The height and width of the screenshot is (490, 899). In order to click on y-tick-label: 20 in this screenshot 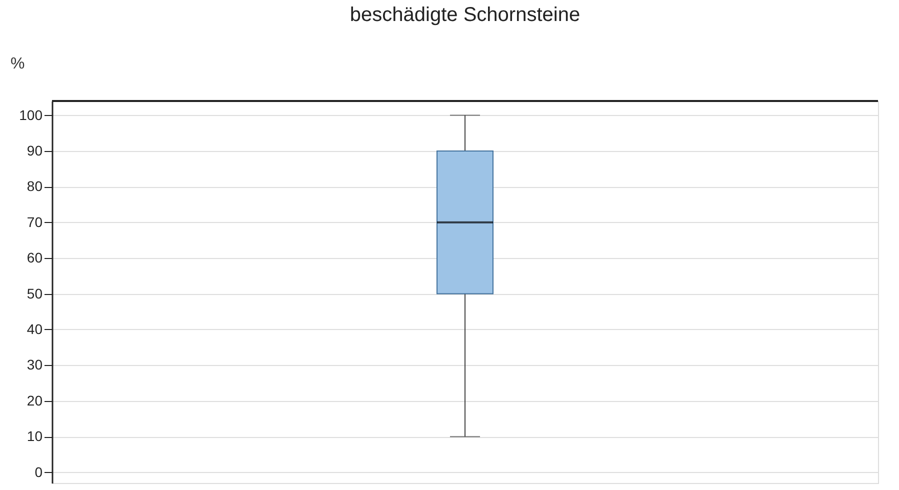, I will do `click(34, 400)`.